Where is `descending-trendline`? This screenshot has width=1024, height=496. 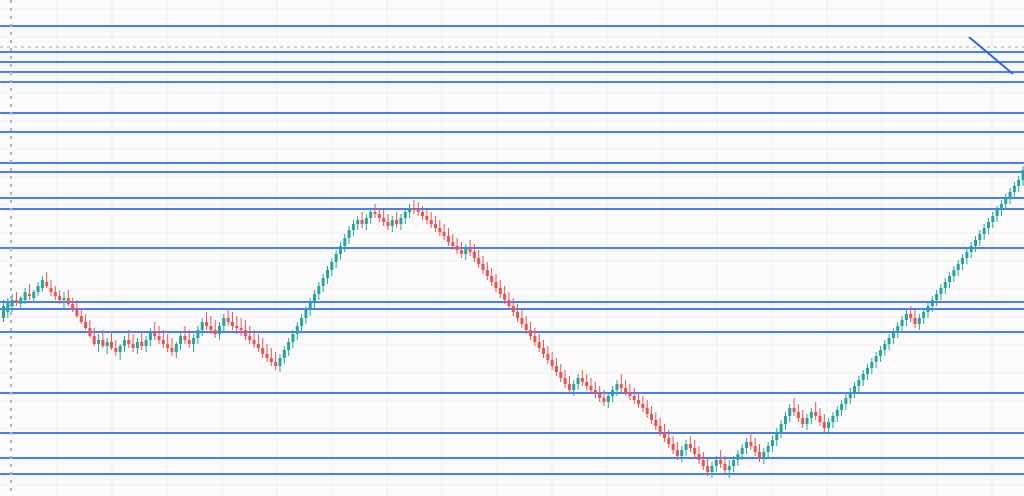 descending-trendline is located at coordinates (991, 55).